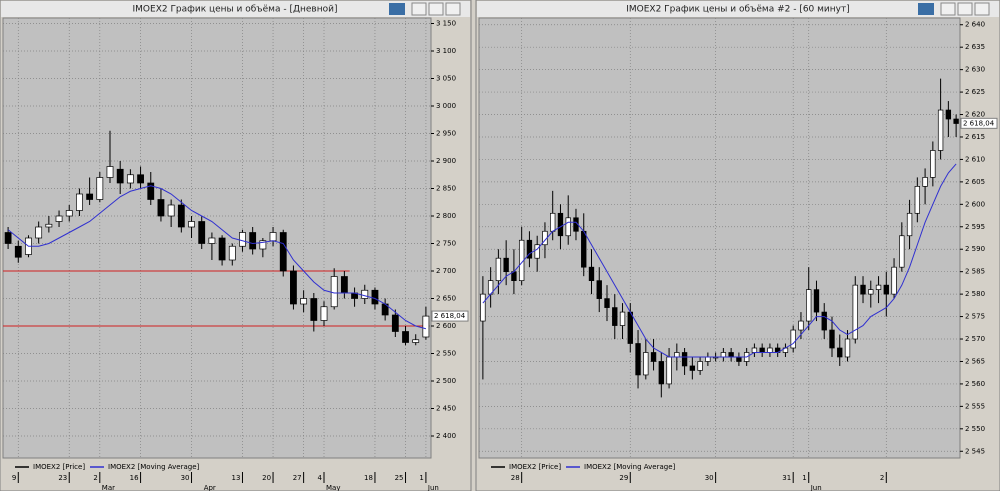  What do you see at coordinates (446, 436) in the screenshot?
I see `y-tick-label: 2 400` at bounding box center [446, 436].